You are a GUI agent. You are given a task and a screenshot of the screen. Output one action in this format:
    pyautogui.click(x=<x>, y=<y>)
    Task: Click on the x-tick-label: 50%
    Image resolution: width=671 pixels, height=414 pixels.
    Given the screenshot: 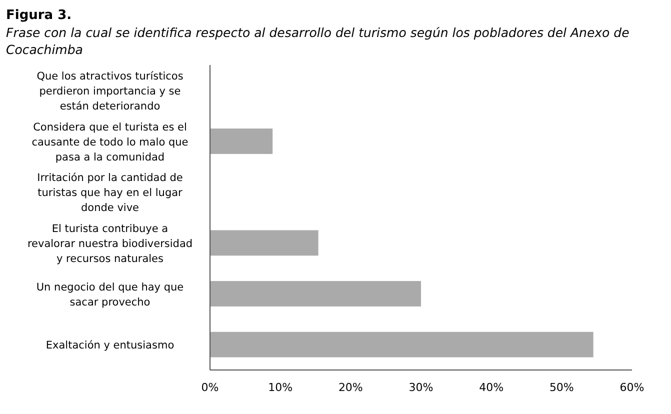 What is the action you would take?
    pyautogui.click(x=561, y=387)
    